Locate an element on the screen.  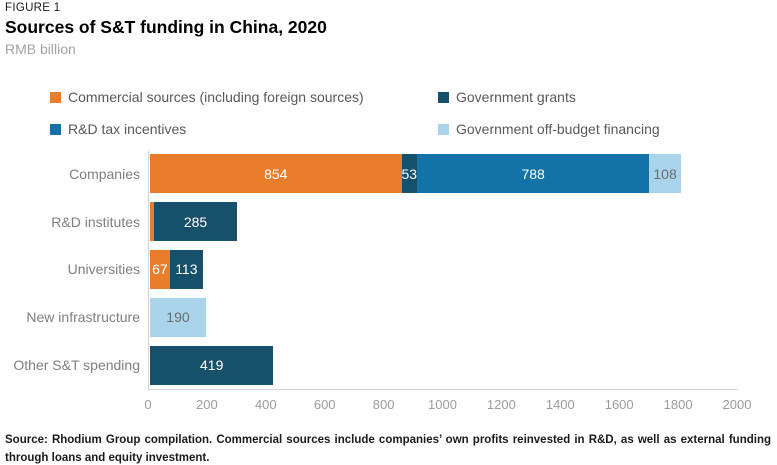
bar-segment: 108 is located at coordinates (665, 174).